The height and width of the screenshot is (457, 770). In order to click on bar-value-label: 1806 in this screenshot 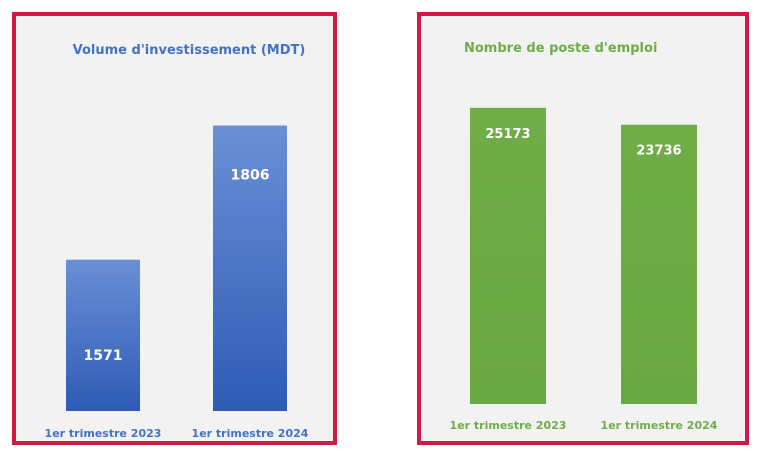, I will do `click(250, 176)`.